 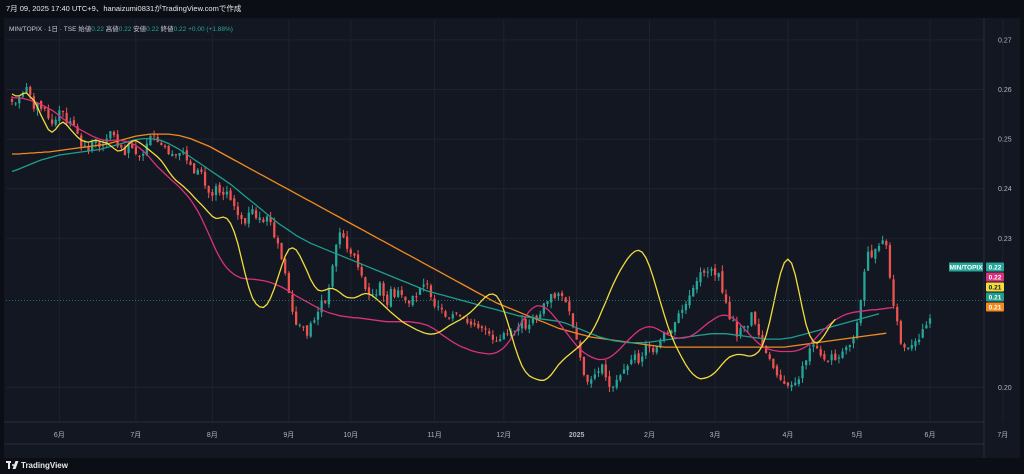 What do you see at coordinates (180, 29) in the screenshot?
I see `legend-close-value: 0.22` at bounding box center [180, 29].